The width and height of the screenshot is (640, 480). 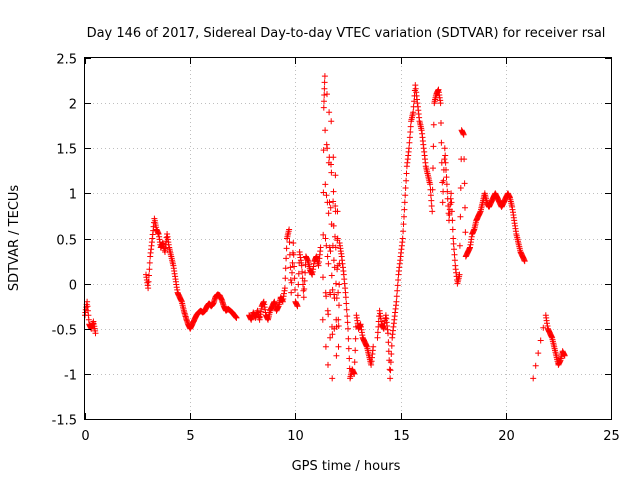 What do you see at coordinates (611, 436) in the screenshot?
I see `x-tick-label: 25` at bounding box center [611, 436].